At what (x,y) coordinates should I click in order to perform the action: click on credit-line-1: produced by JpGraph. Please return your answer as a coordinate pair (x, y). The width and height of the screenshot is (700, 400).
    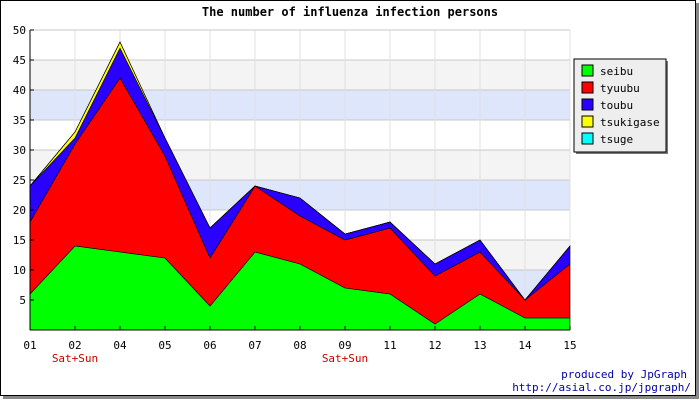
    Looking at the image, I should click on (624, 374).